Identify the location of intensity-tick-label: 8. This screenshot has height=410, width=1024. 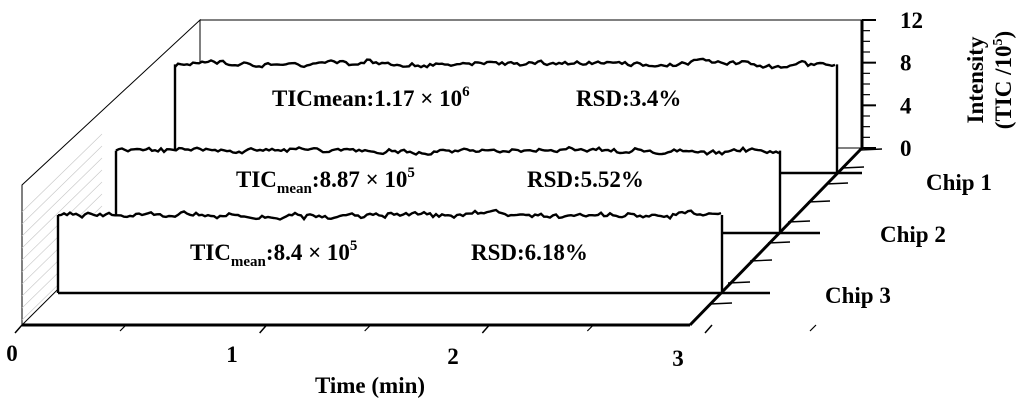
(906, 63).